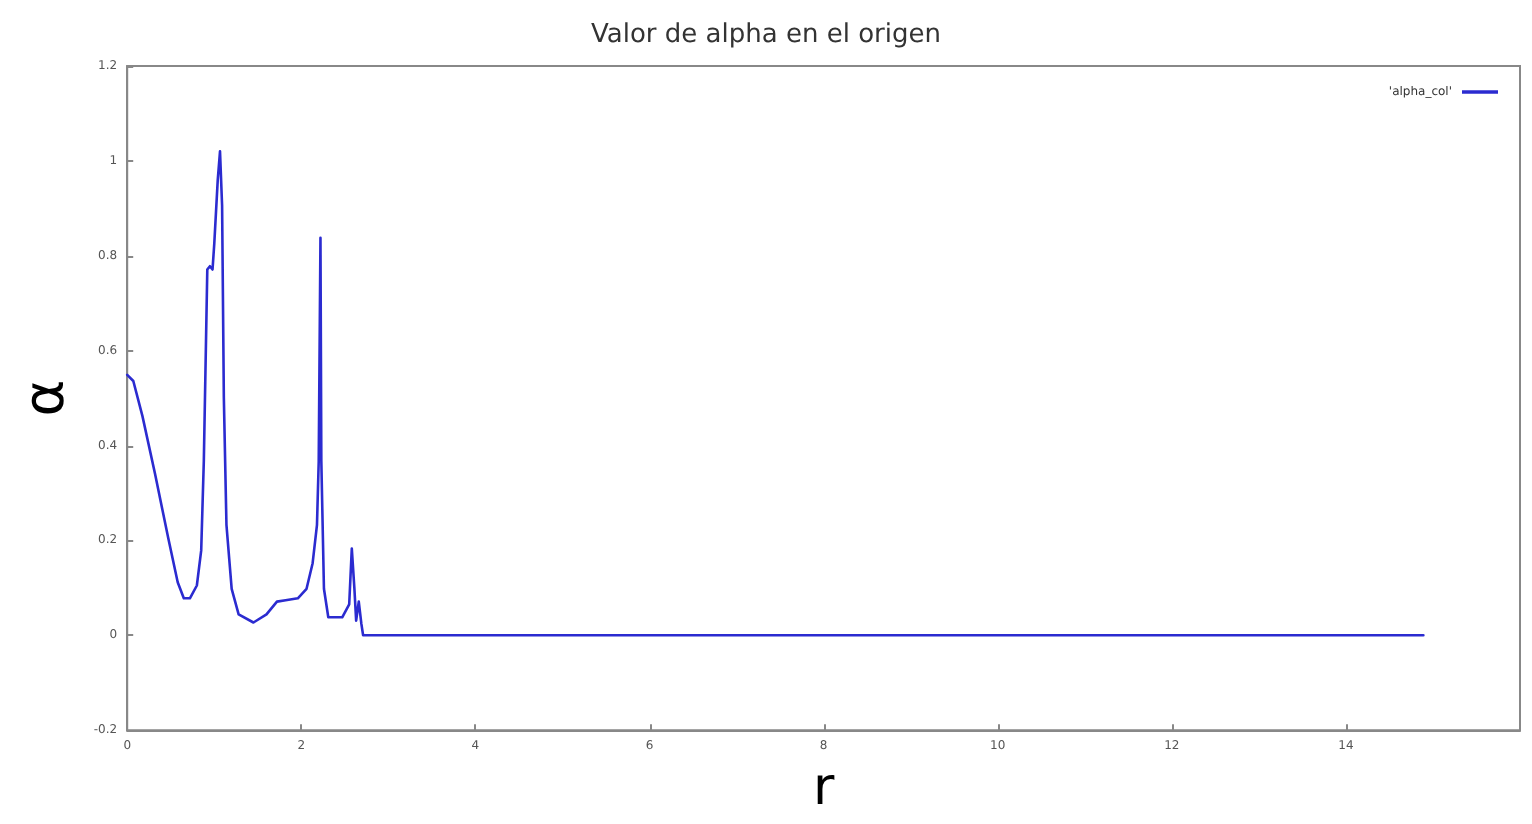  Describe the element at coordinates (766, 35) in the screenshot. I see `chart-title: Valor de alpha en el origen` at that location.